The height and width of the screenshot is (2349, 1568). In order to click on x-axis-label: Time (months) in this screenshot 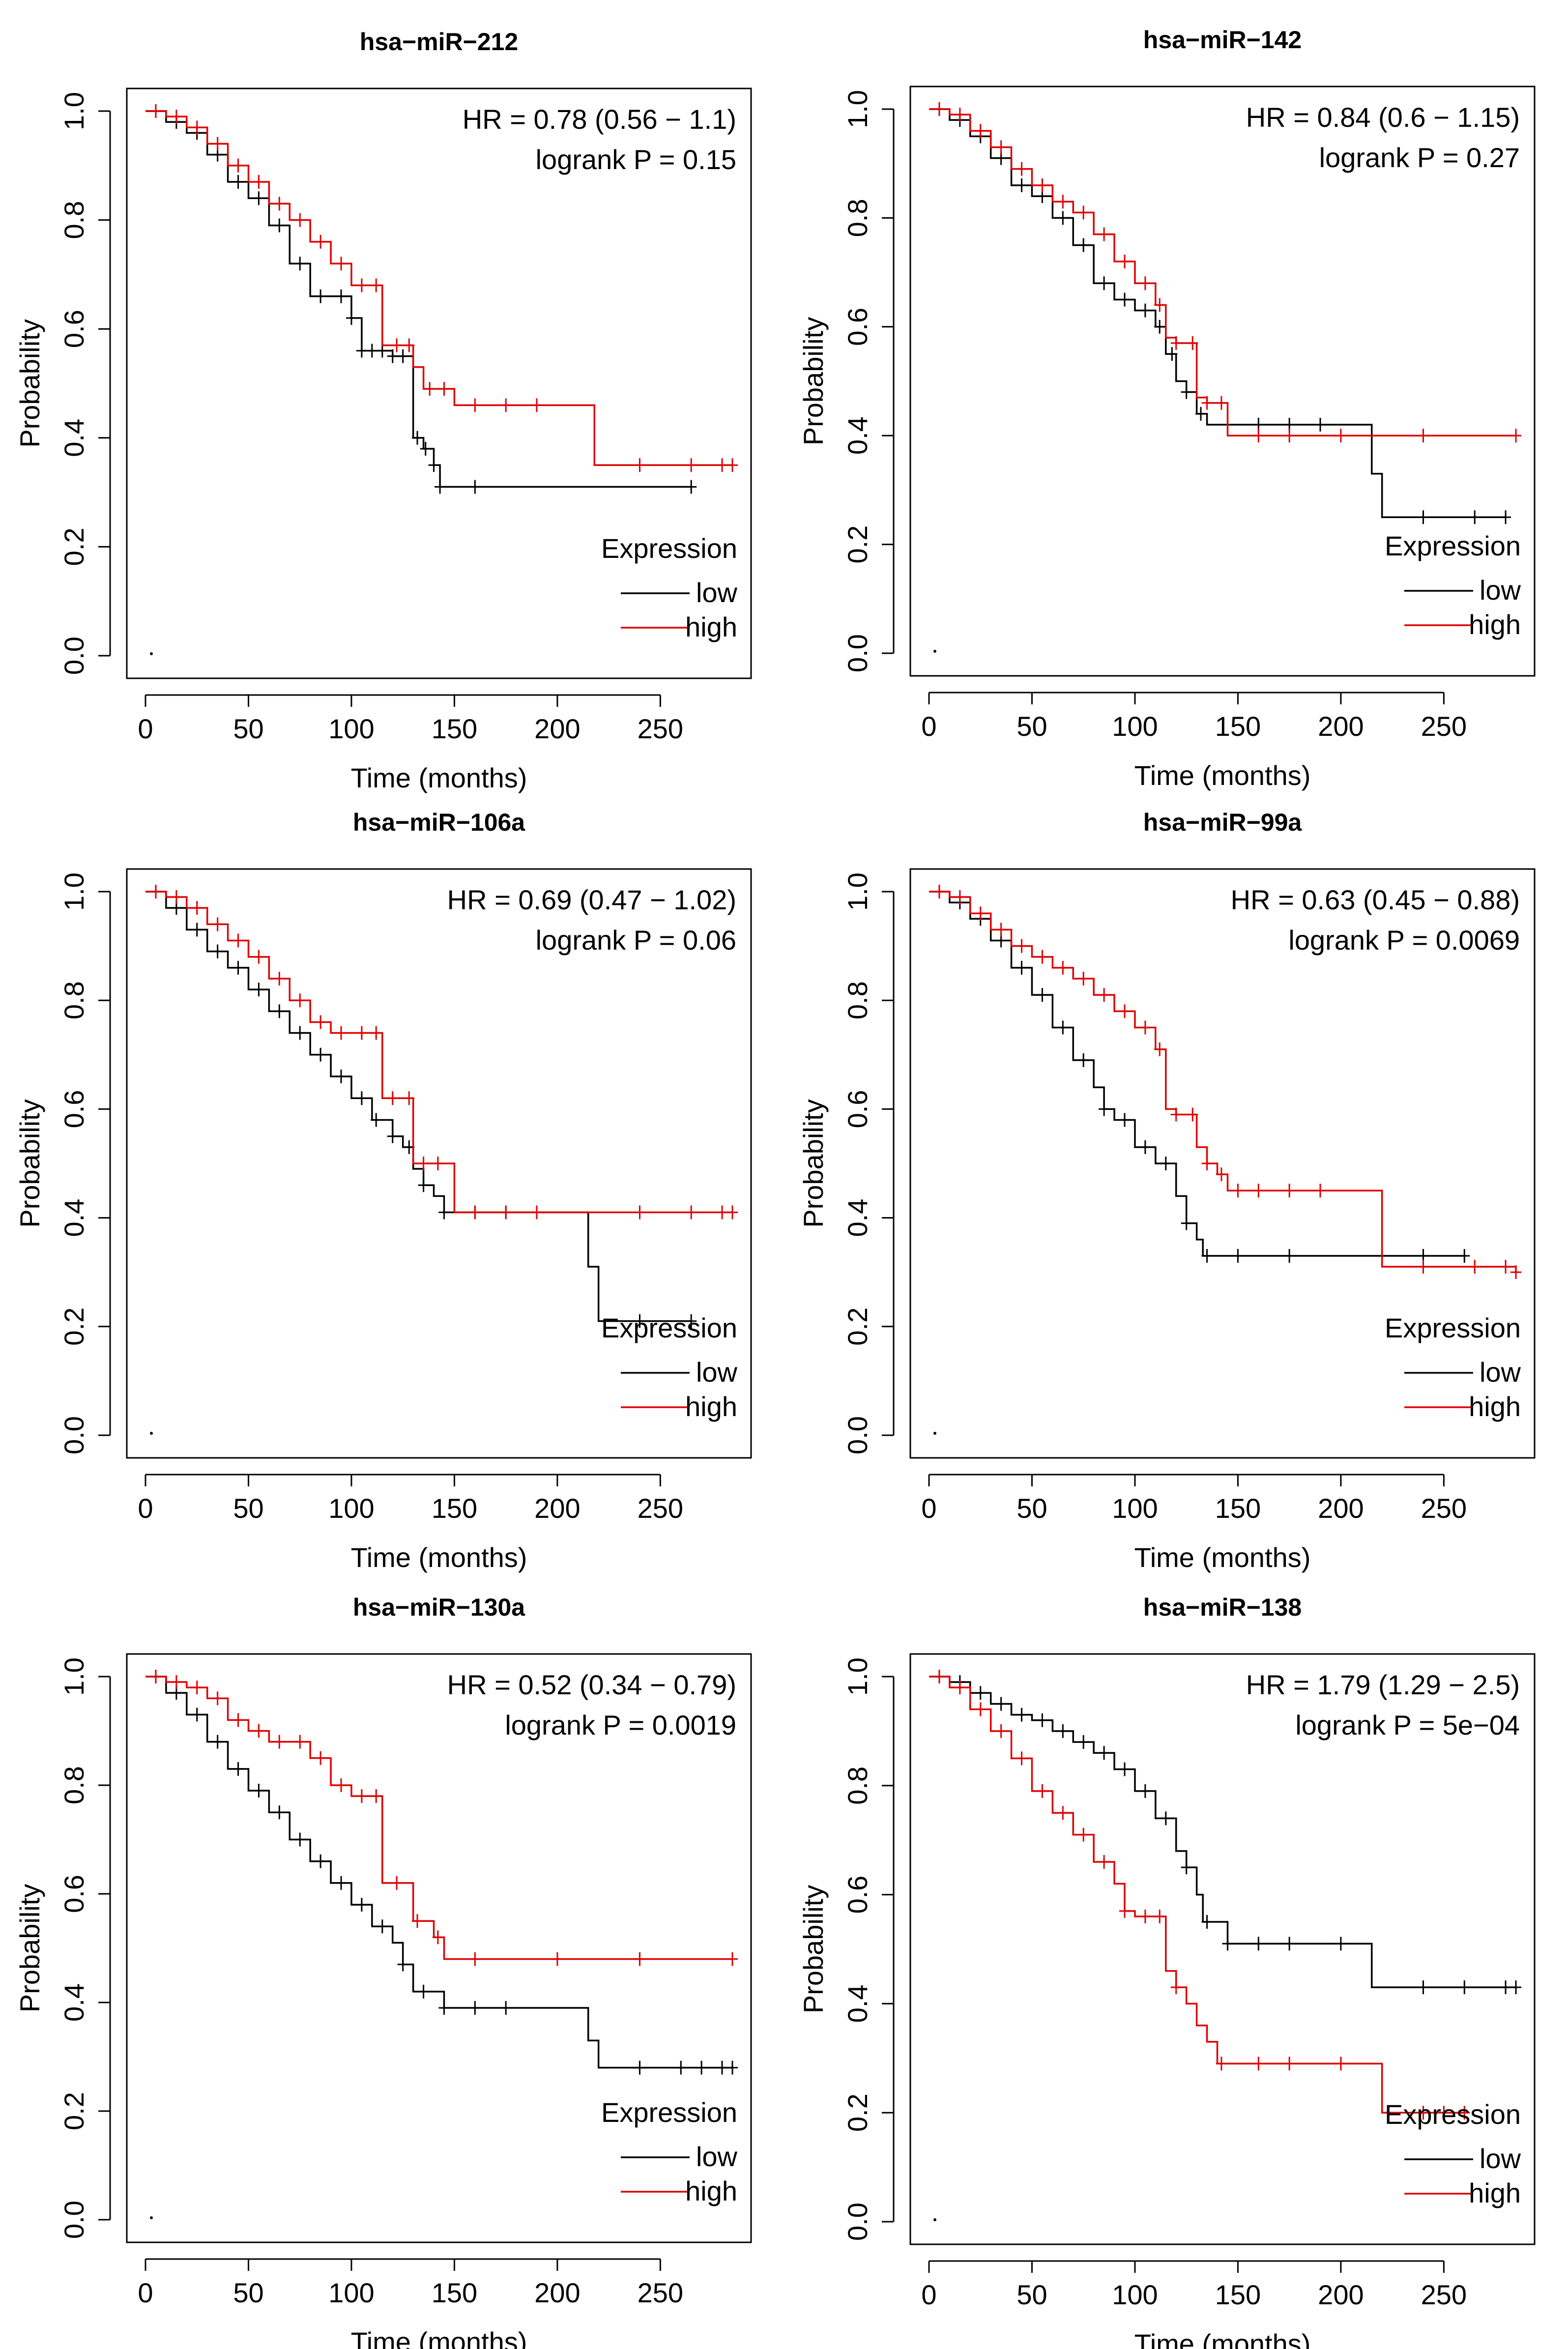, I will do `click(1222, 2338)`.